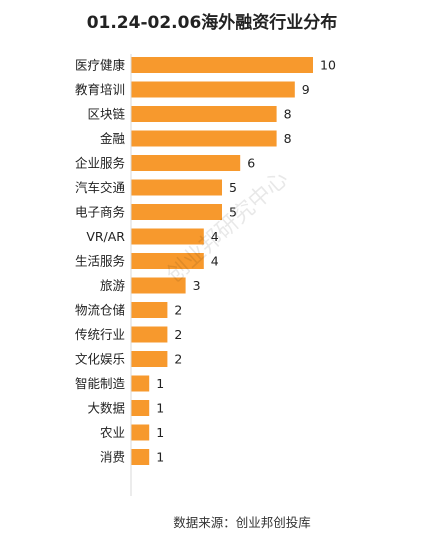 The height and width of the screenshot is (543, 424). What do you see at coordinates (233, 212) in the screenshot?
I see `value-label-6: 5` at bounding box center [233, 212].